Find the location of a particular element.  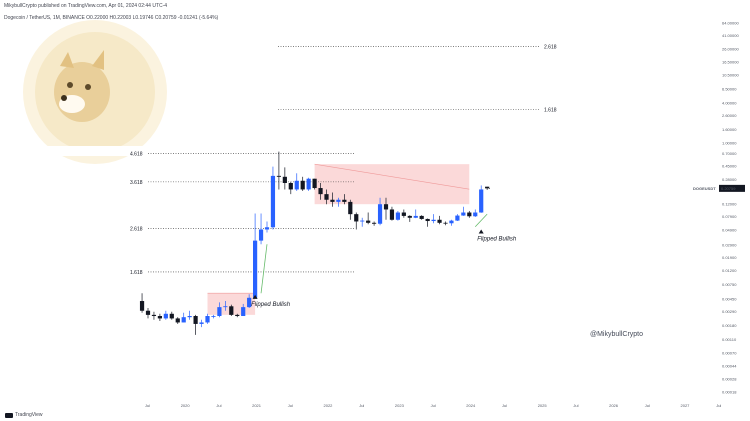

y-tick-label: 0.00070 is located at coordinates (729, 352).